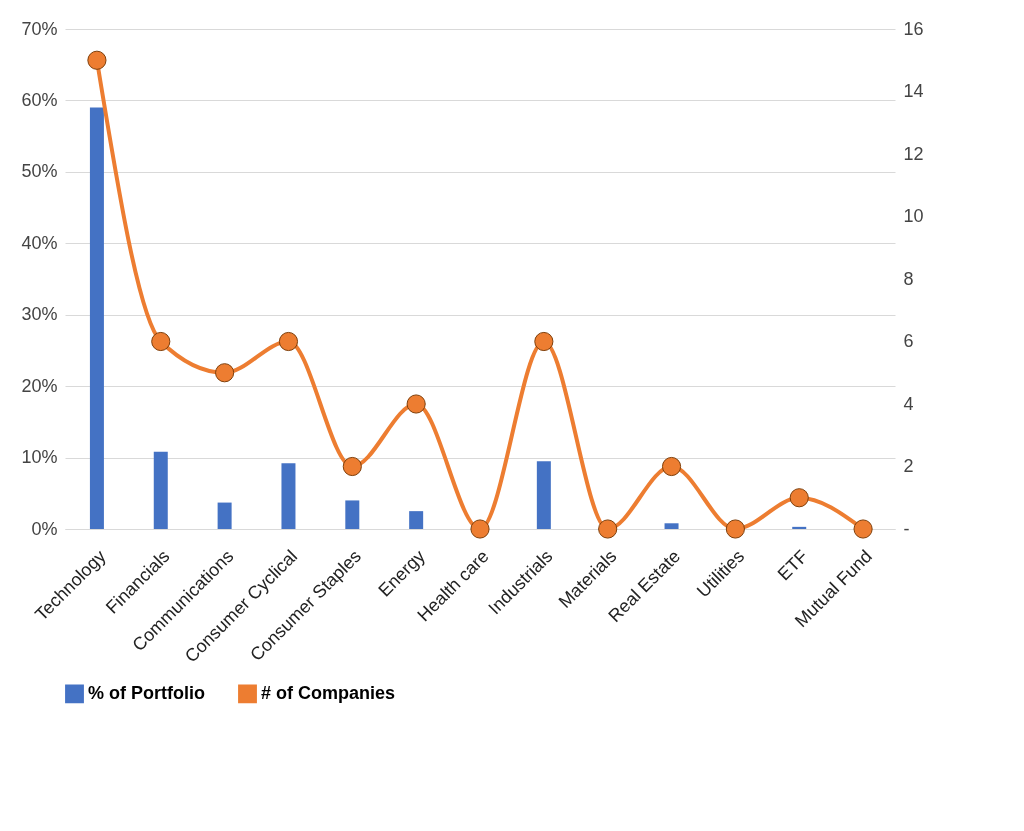 This screenshot has height=831, width=1024. I want to click on y-tick-label: 50%, so click(39, 171).